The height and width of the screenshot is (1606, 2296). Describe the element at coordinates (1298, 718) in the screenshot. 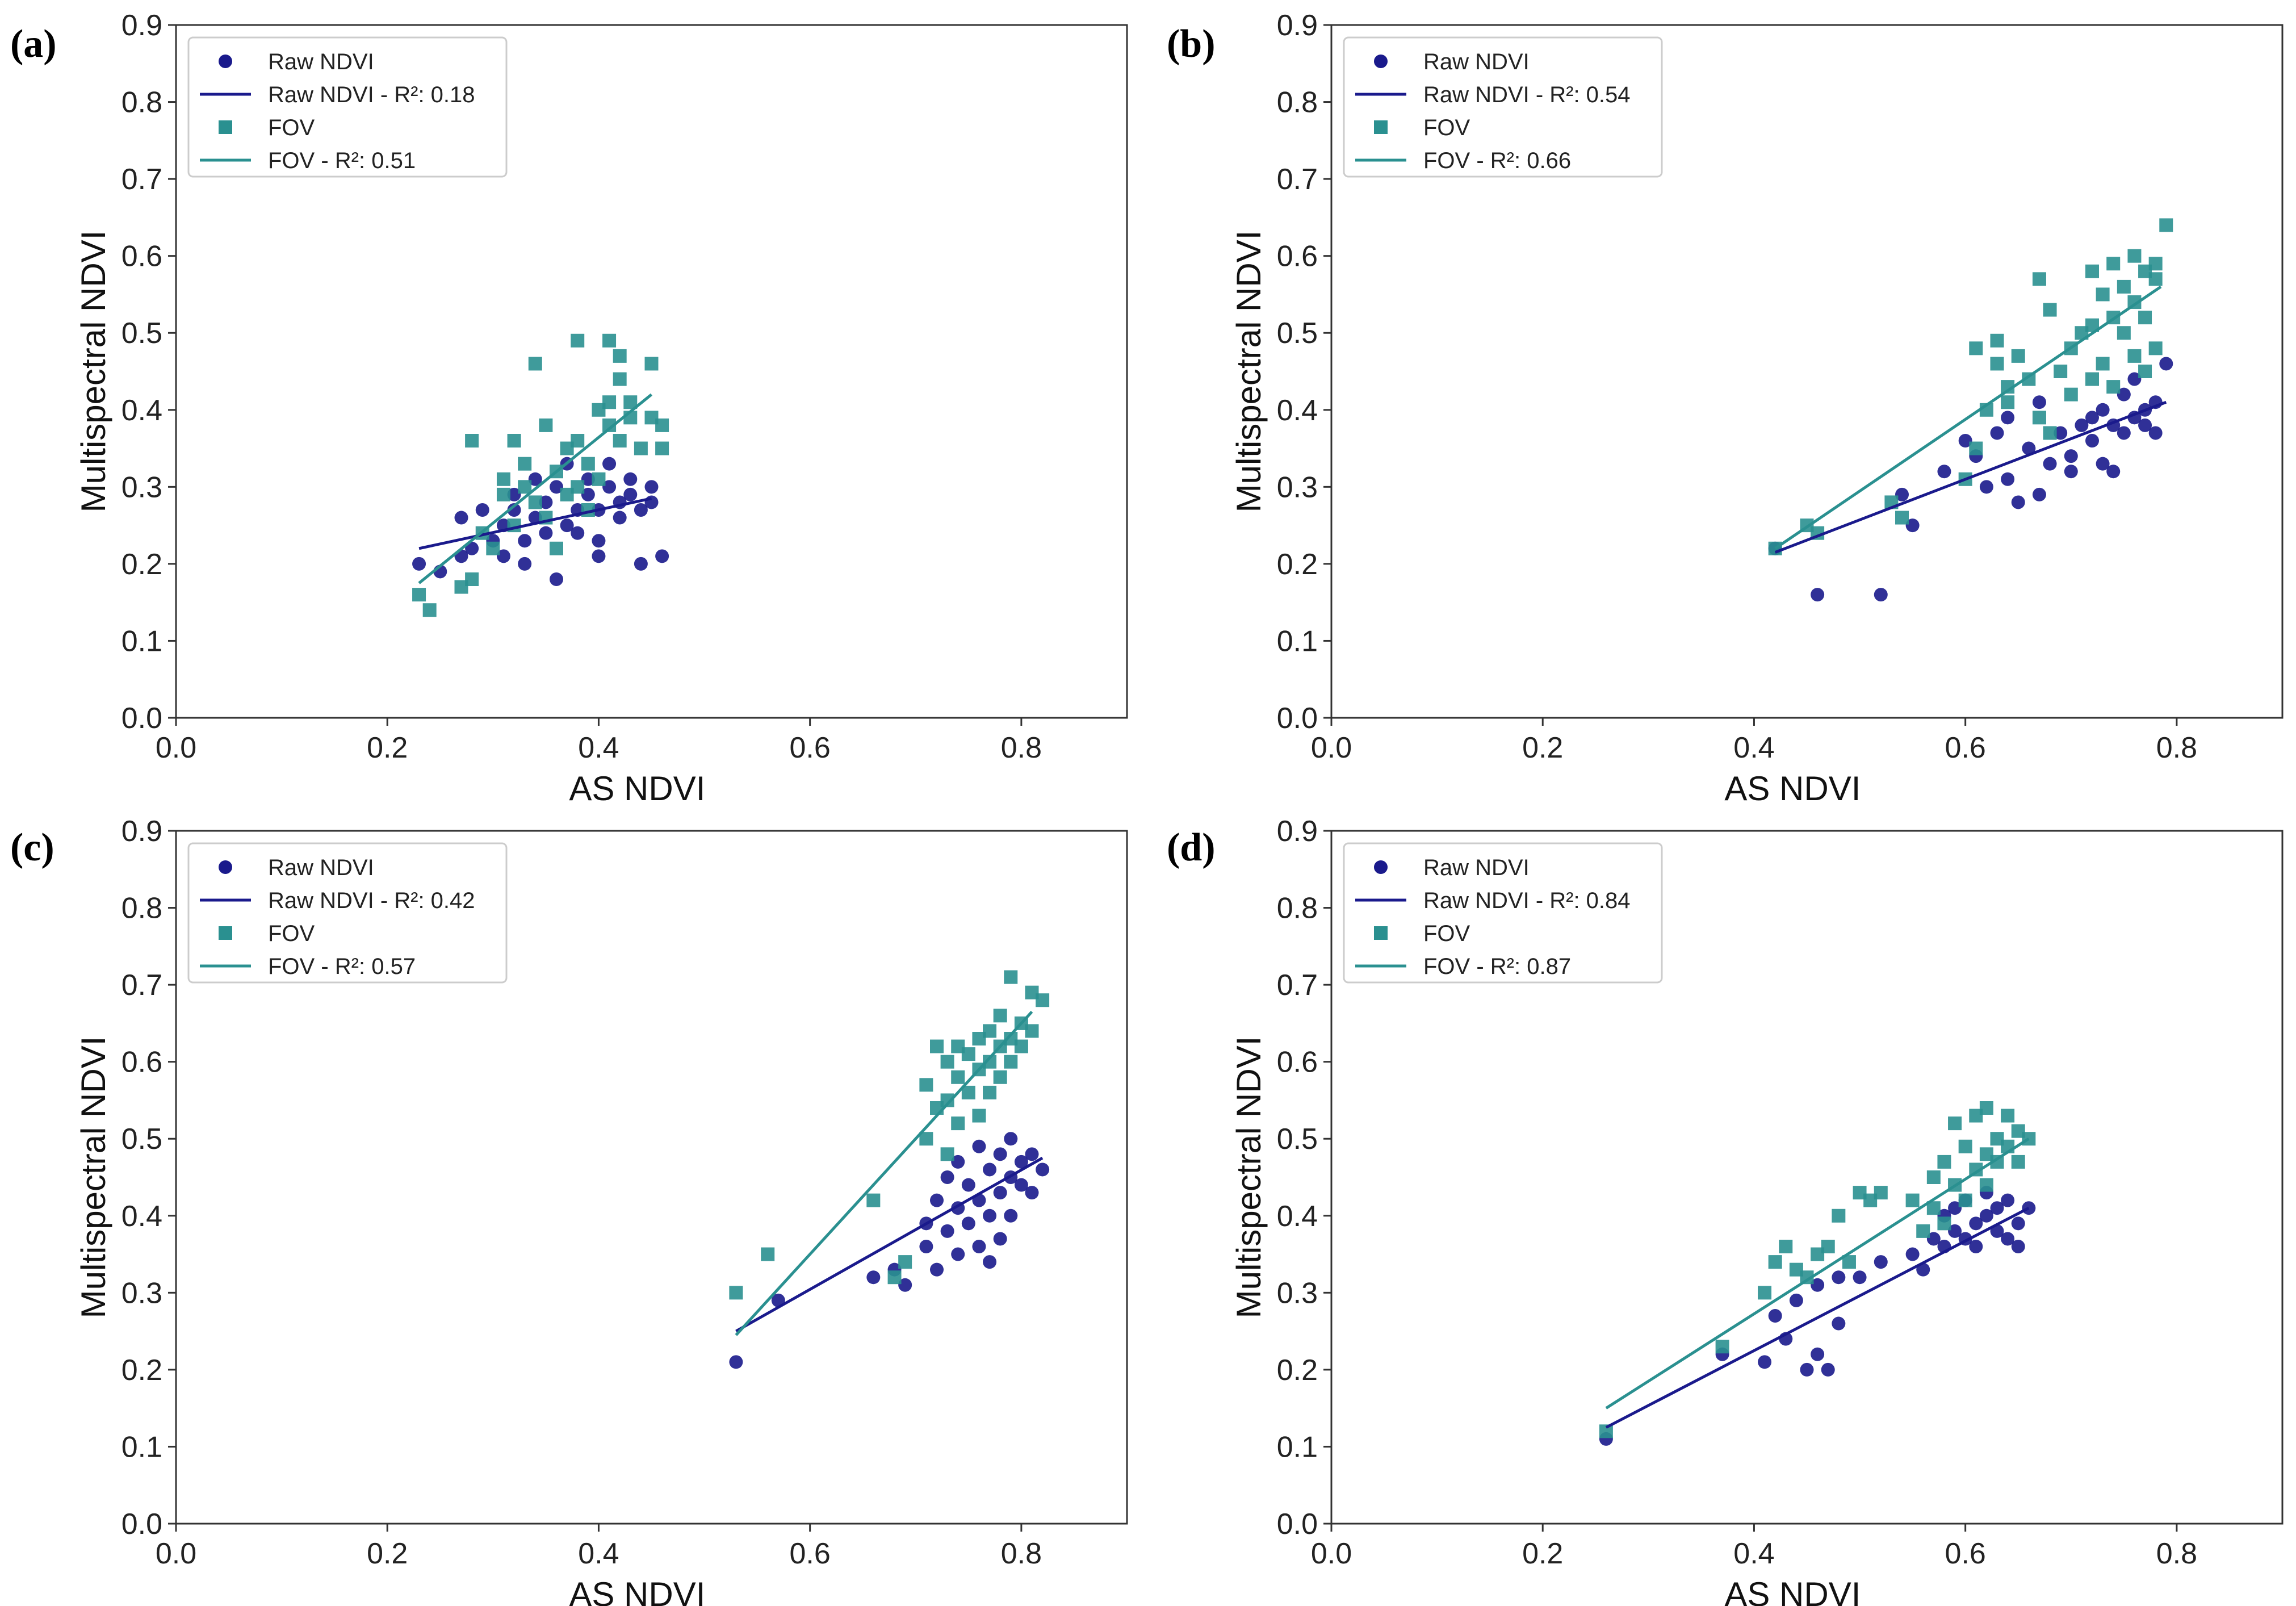

I see `y-tick-label: 0.0` at that location.